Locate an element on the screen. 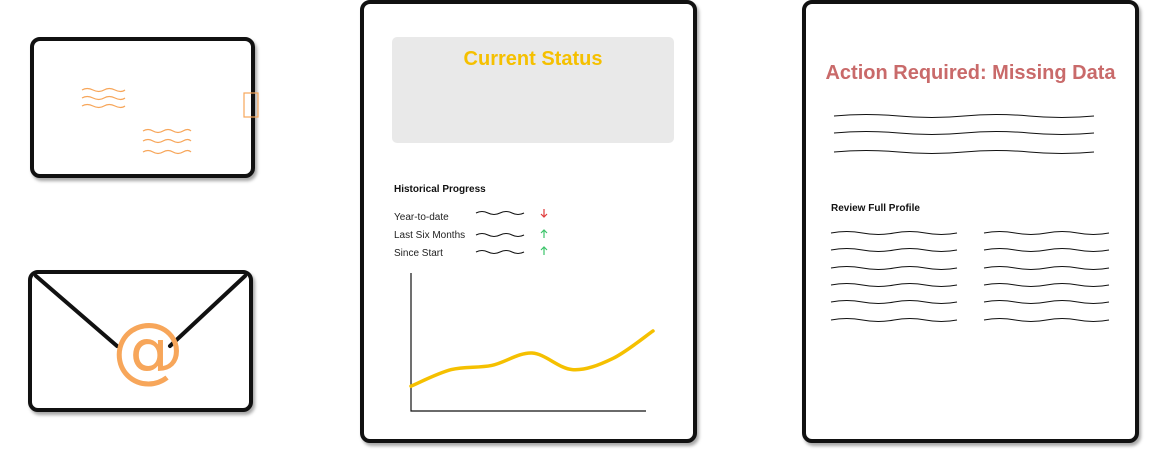  squiggle-ytd is located at coordinates (500, 213).